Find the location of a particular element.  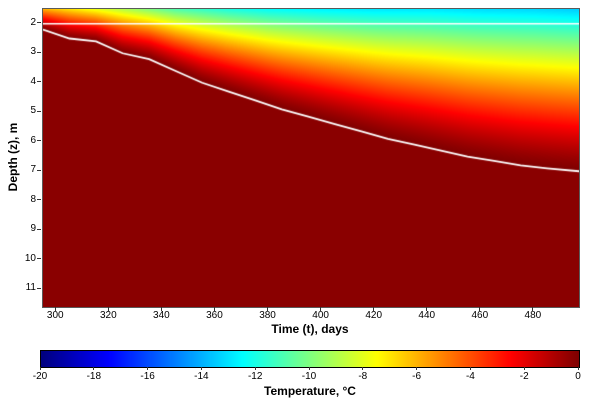

colorbar-label: Temperature, °C is located at coordinates (310, 391).